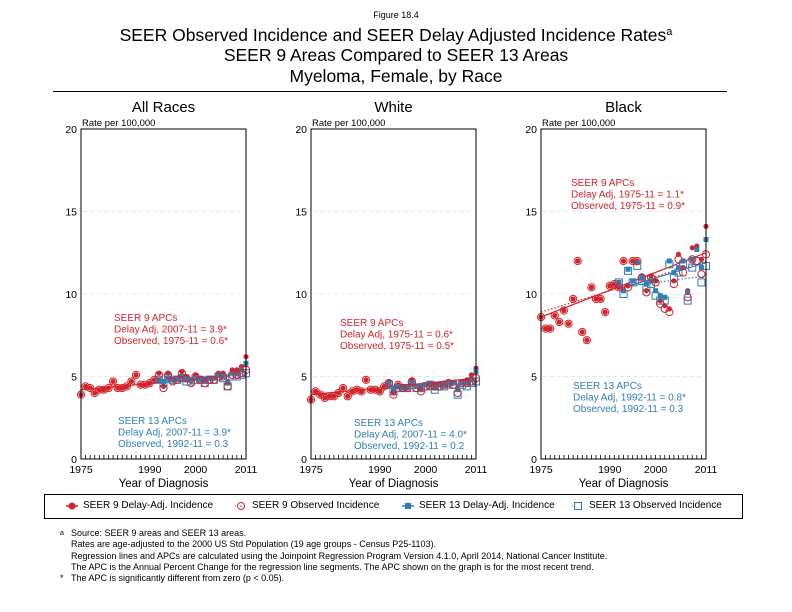 This screenshot has width=792, height=612. I want to click on x-tick-label: 2011, so click(706, 470).